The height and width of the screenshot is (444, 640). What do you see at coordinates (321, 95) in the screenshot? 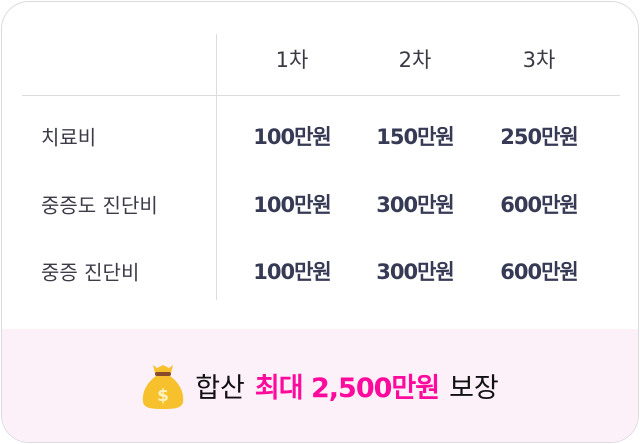
I see `header-divider` at bounding box center [321, 95].